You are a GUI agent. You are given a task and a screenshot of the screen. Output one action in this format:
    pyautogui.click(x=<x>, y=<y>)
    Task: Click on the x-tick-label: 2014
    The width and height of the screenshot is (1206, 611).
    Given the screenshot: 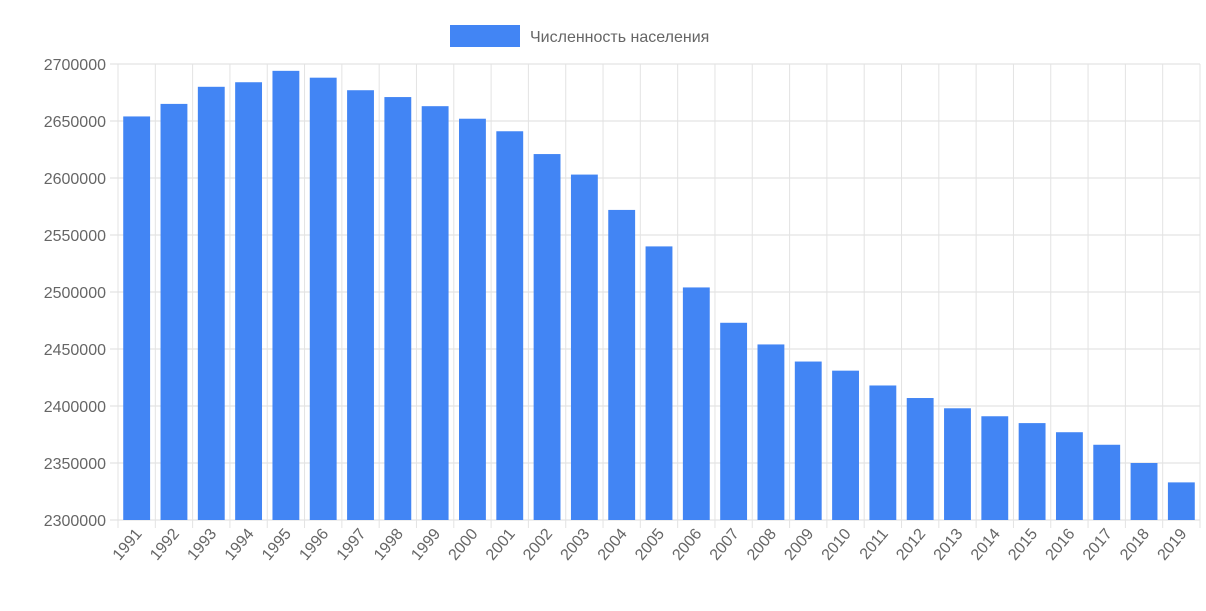 What is the action you would take?
    pyautogui.click(x=986, y=545)
    